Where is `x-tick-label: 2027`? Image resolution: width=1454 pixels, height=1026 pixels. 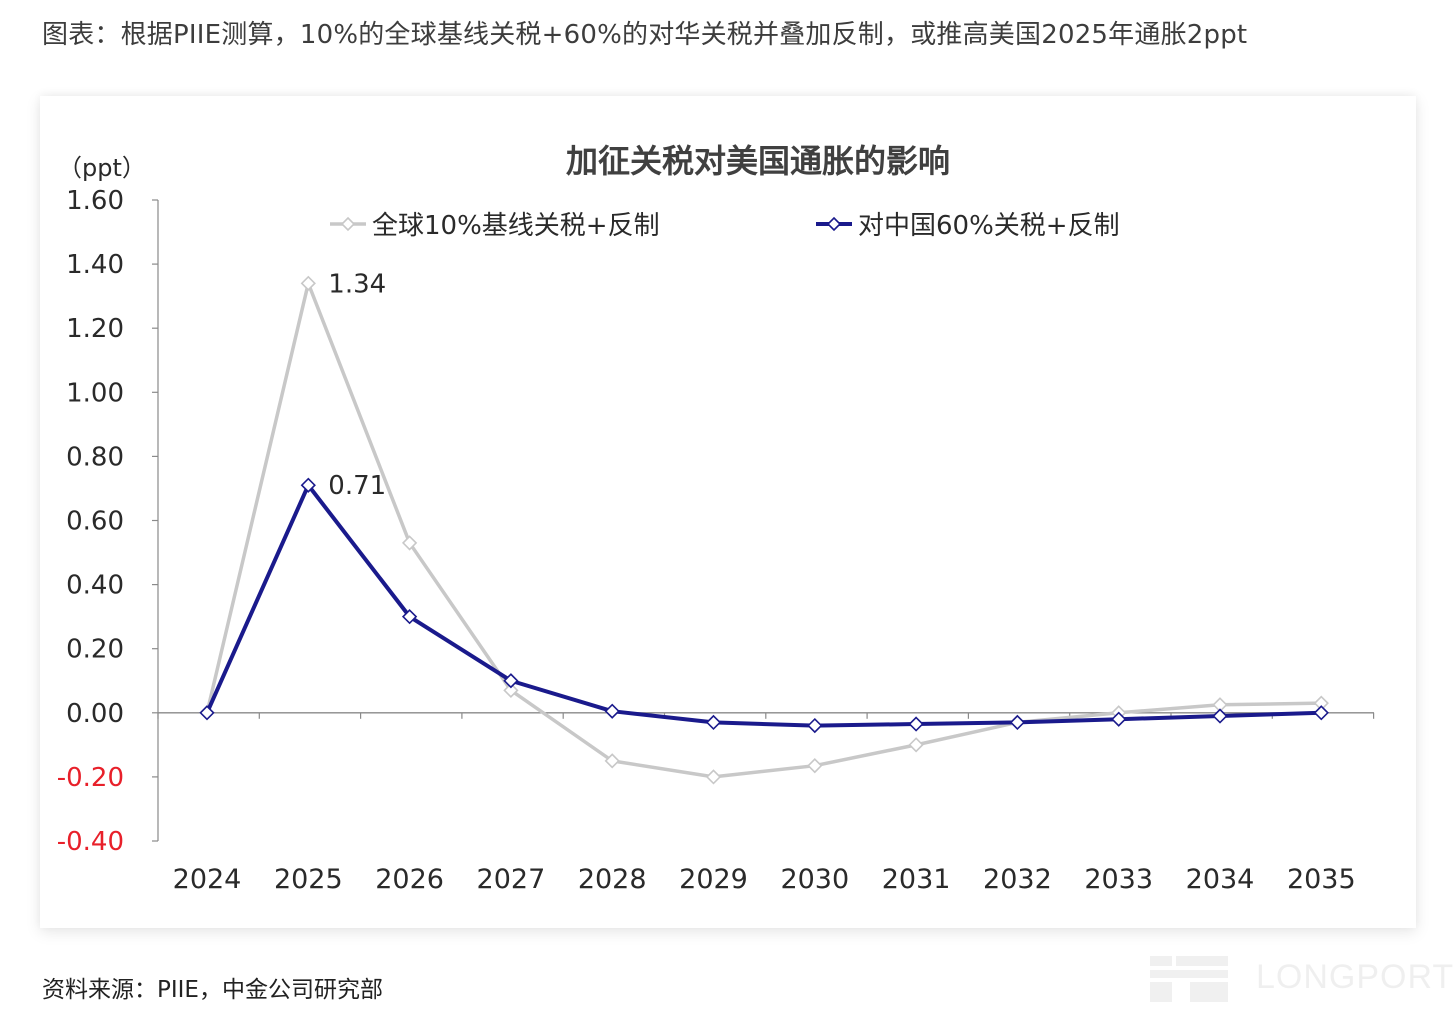 x-tick-label: 2027 is located at coordinates (511, 879).